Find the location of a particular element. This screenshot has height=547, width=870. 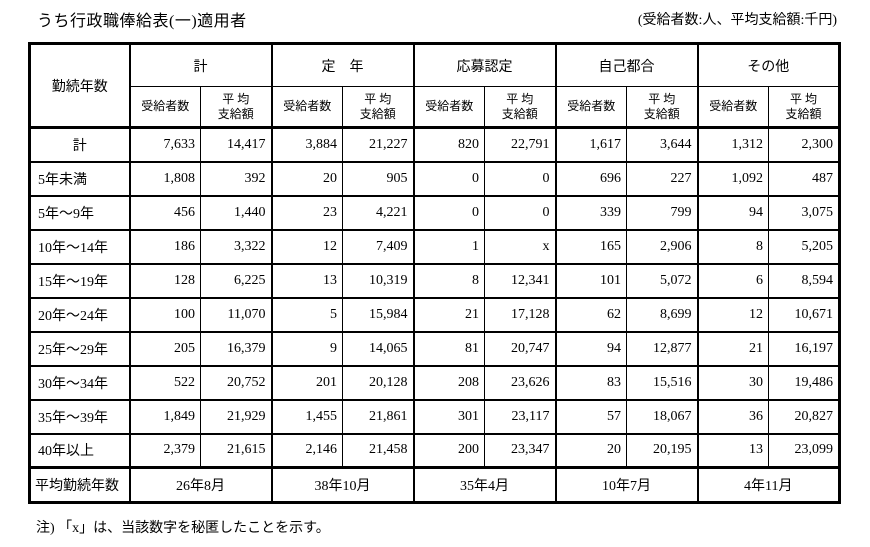

col-header-recipients: 受給者数 is located at coordinates (732, 107).